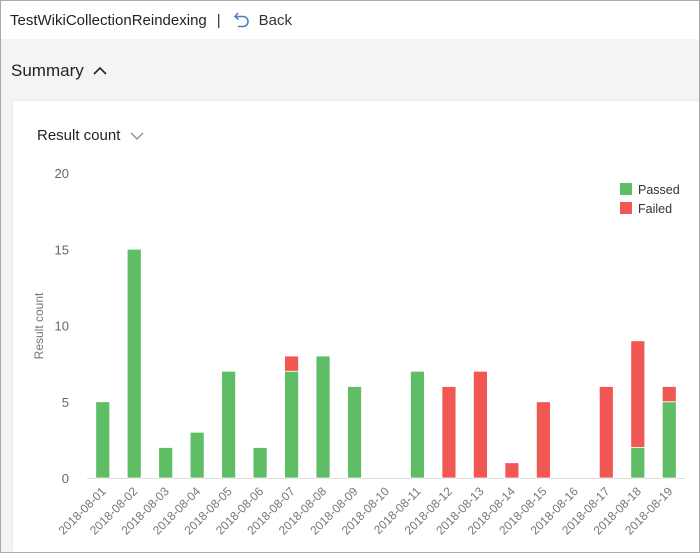  What do you see at coordinates (626, 208) in the screenshot?
I see `legend-swatch-failed` at bounding box center [626, 208].